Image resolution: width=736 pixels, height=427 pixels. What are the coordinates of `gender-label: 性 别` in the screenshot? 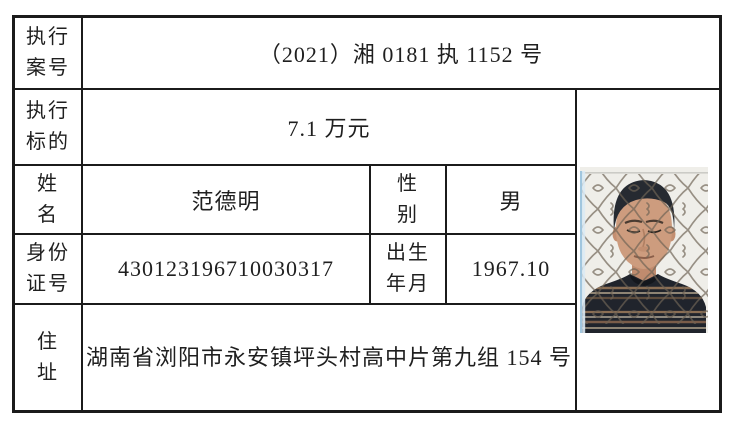 It's located at (408, 199).